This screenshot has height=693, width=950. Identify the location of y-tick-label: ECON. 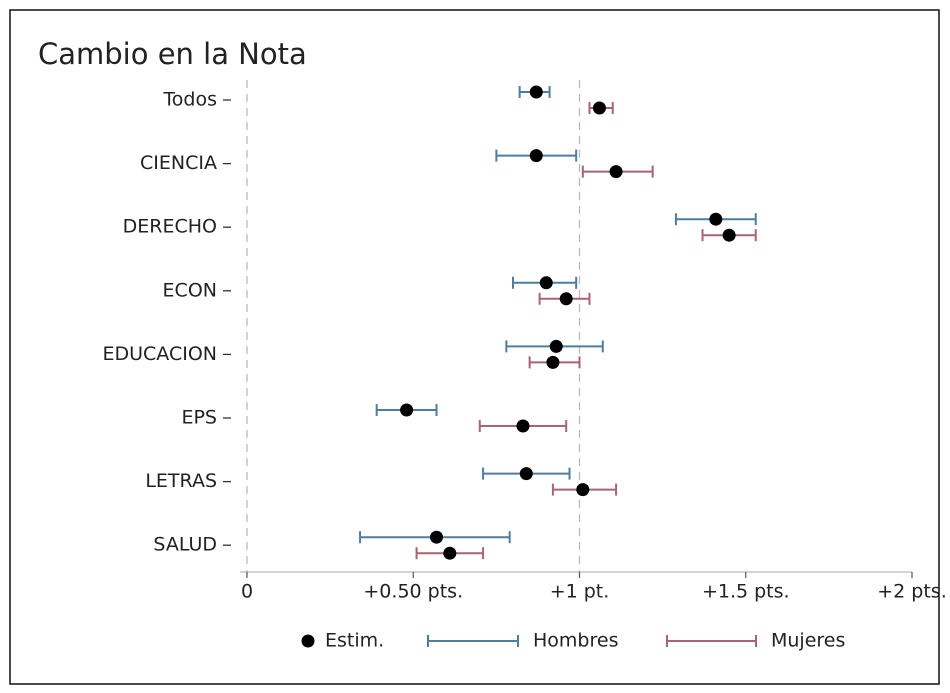
(190, 290).